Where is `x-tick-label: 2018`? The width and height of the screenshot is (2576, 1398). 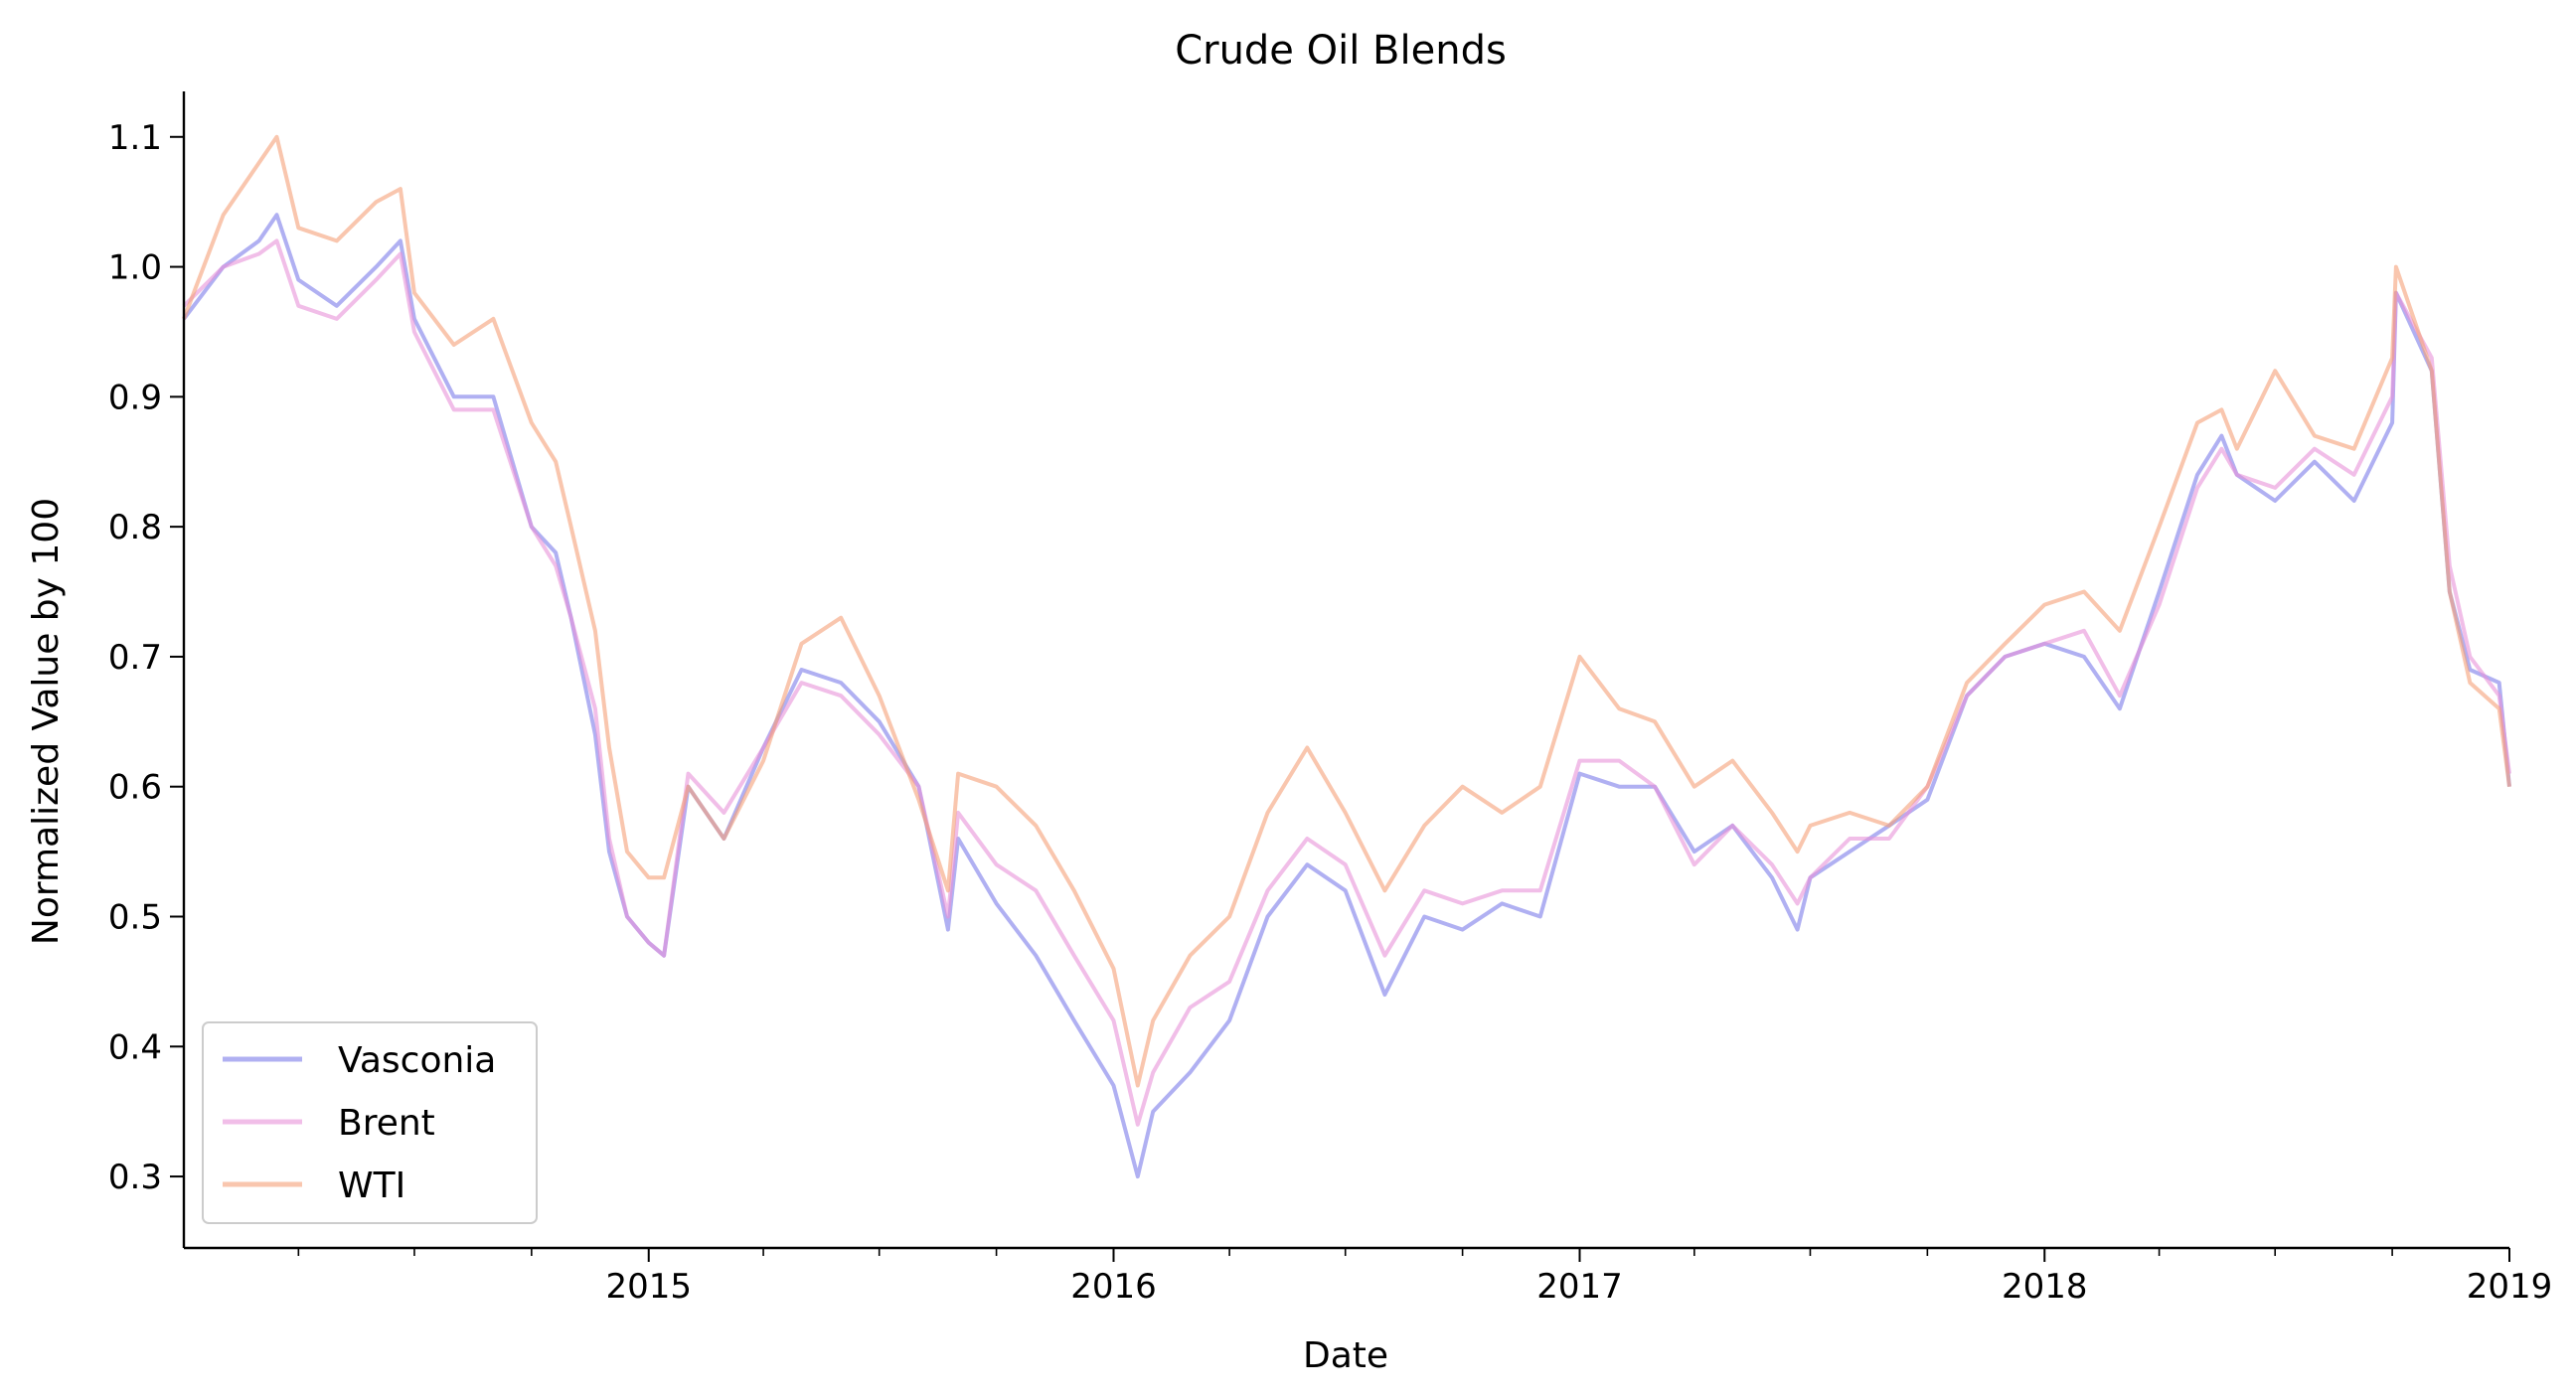 x-tick-label: 2018 is located at coordinates (2045, 1287).